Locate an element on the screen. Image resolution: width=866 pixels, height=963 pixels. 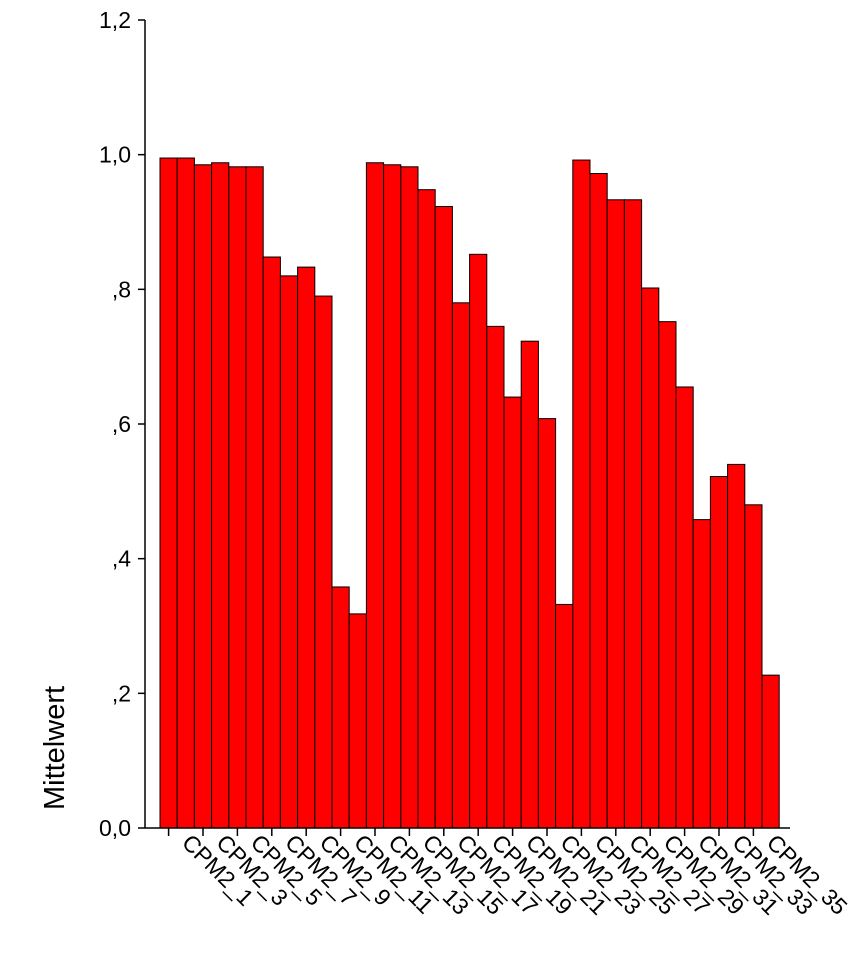
y-tick-label: ,4 is located at coordinates (121, 559).